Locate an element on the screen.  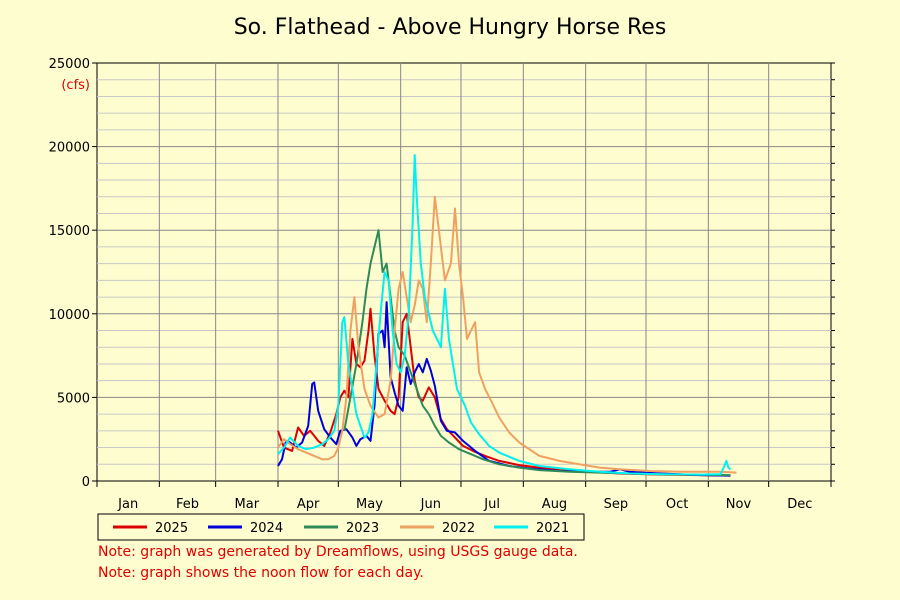
y-tick-label: 15000 is located at coordinates (69, 231).